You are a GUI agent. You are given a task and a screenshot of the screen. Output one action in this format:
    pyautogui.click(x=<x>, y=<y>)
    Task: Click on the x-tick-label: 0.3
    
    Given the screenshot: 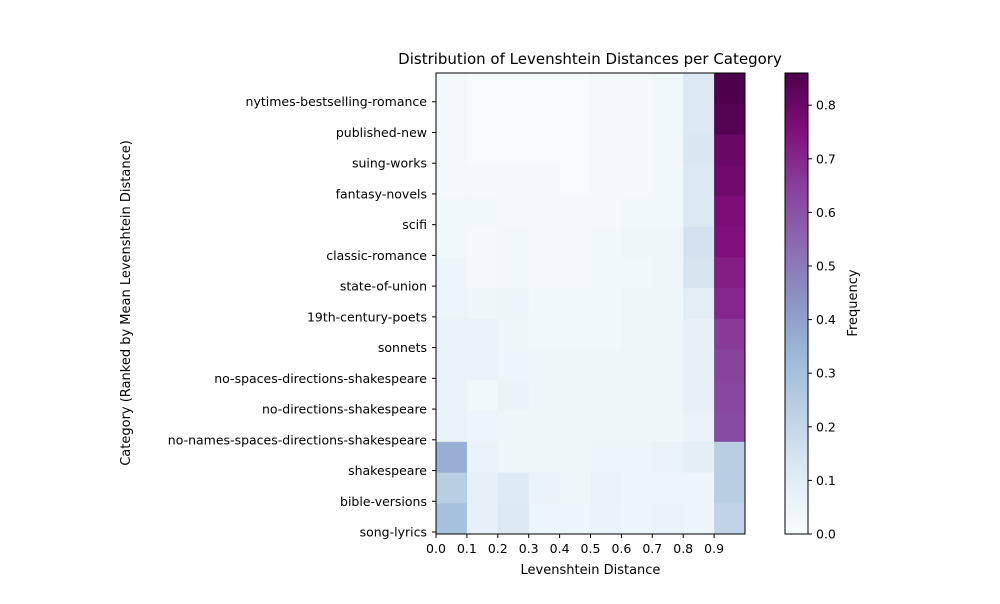 What is the action you would take?
    pyautogui.click(x=529, y=548)
    